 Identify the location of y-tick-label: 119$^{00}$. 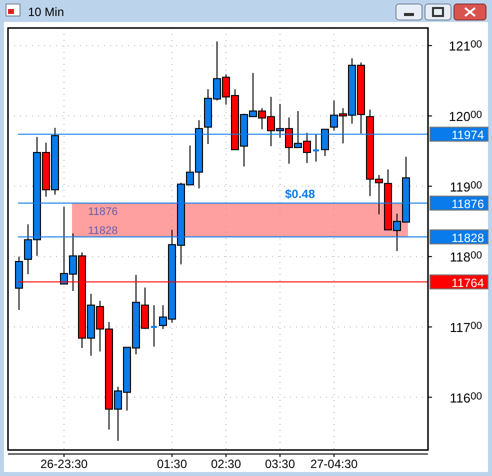
(466, 186).